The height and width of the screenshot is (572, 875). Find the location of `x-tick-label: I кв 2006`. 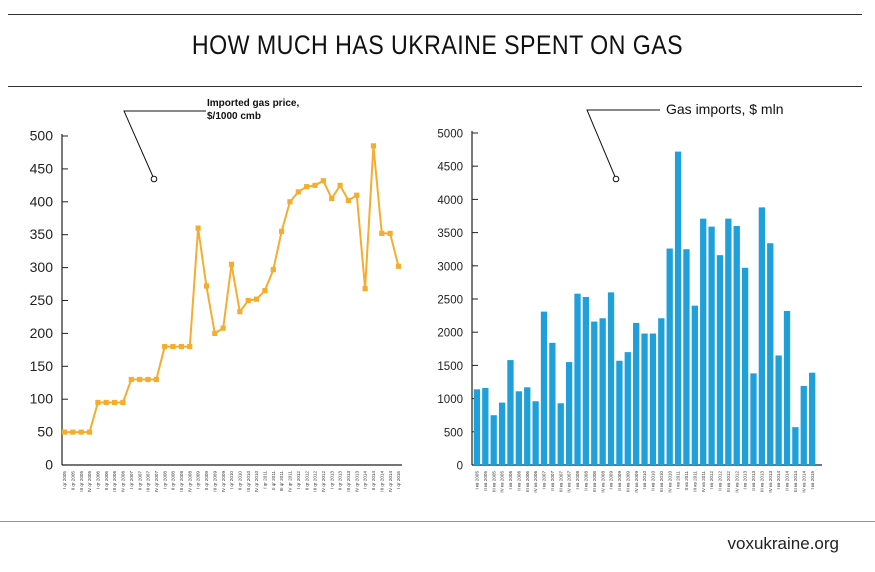

x-tick-label: I кв 2006 is located at coordinates (510, 480).